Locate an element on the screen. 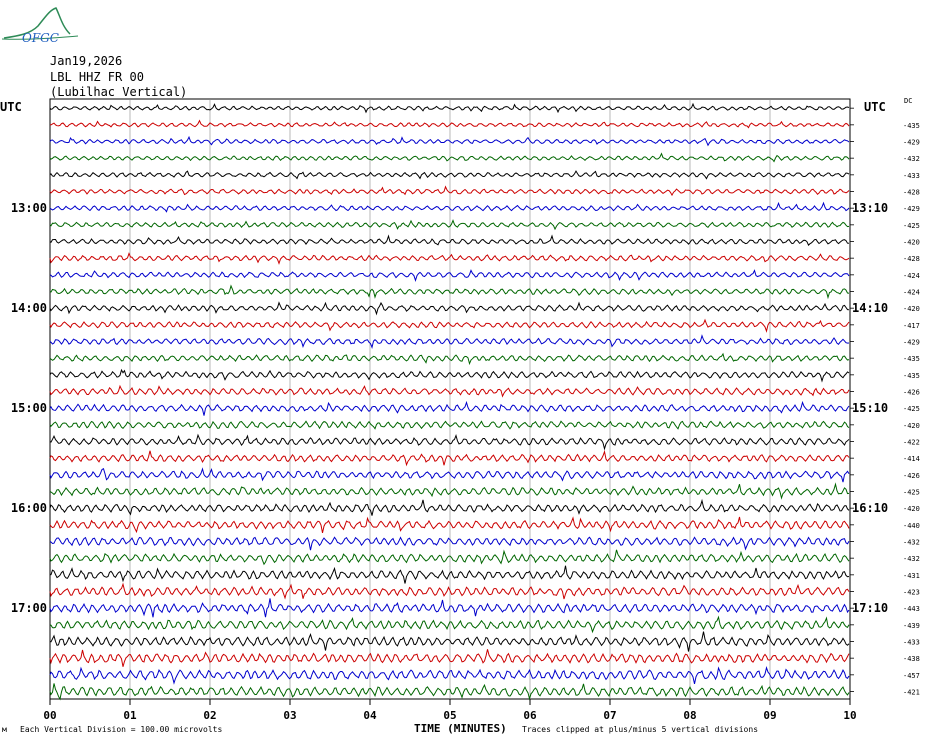 The image size is (930, 744). station-code: LBL HHZ FR 00 is located at coordinates (97, 77).